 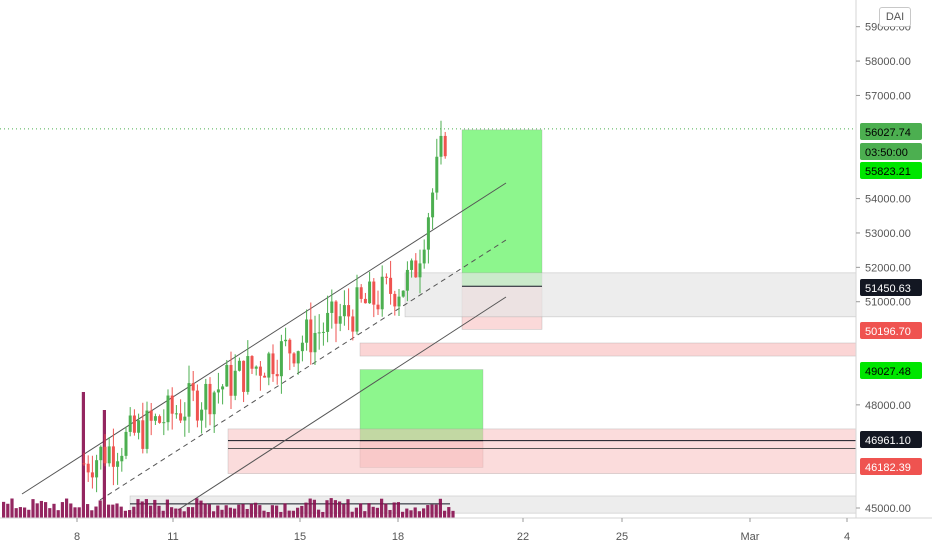 I want to click on price-label-text: 55823.21, so click(x=888, y=172).